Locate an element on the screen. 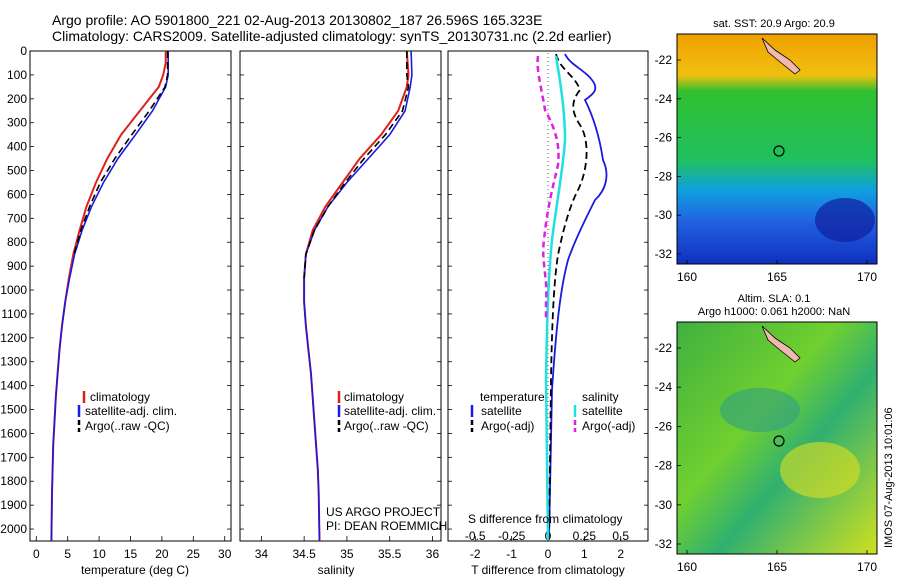  salinity-x-axis: 34 34.5 35 35.5 36 is located at coordinates (347, 548).